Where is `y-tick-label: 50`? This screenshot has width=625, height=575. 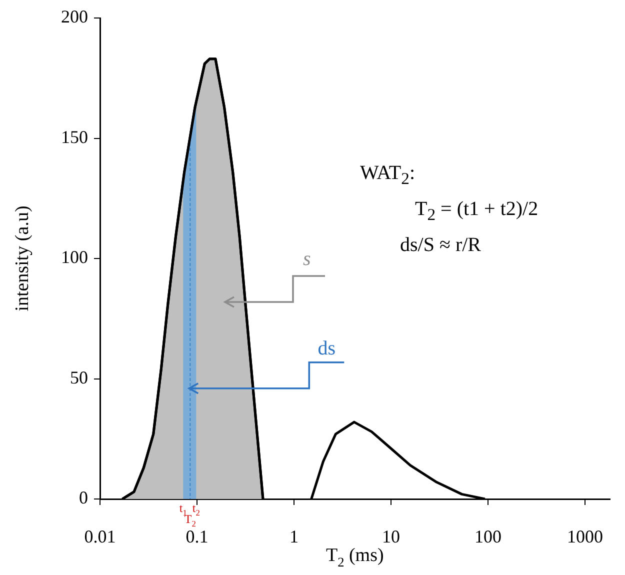 y-tick-label: 50 is located at coordinates (79, 377).